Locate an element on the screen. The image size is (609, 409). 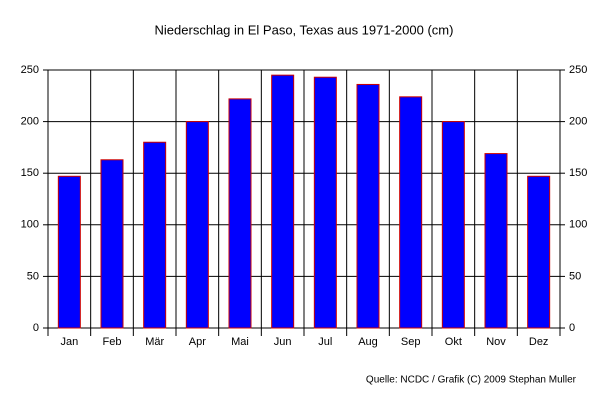
x-tick-label: Jun is located at coordinates (283, 342).